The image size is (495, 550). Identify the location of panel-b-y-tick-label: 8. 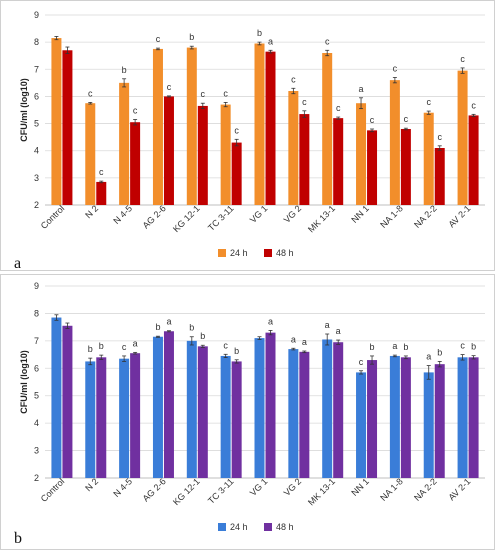
(36, 313).